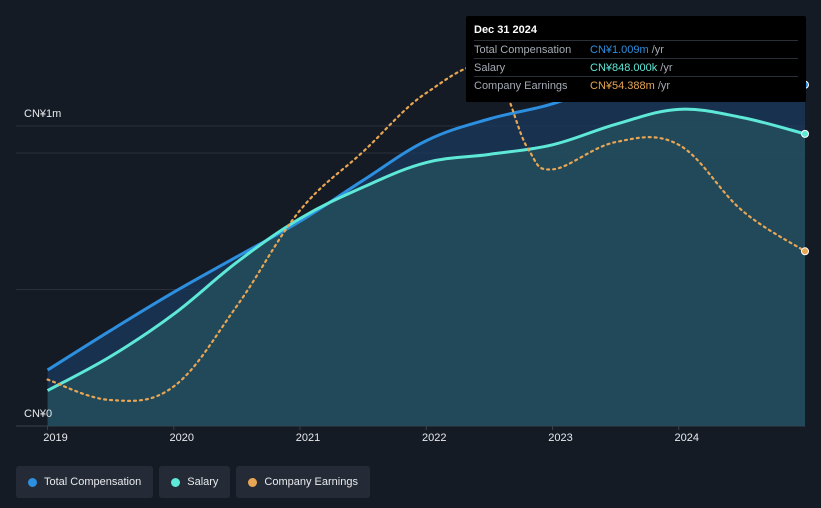 This screenshot has height=508, width=821. What do you see at coordinates (686, 438) in the screenshot?
I see `x-tick-label: 2024` at bounding box center [686, 438].